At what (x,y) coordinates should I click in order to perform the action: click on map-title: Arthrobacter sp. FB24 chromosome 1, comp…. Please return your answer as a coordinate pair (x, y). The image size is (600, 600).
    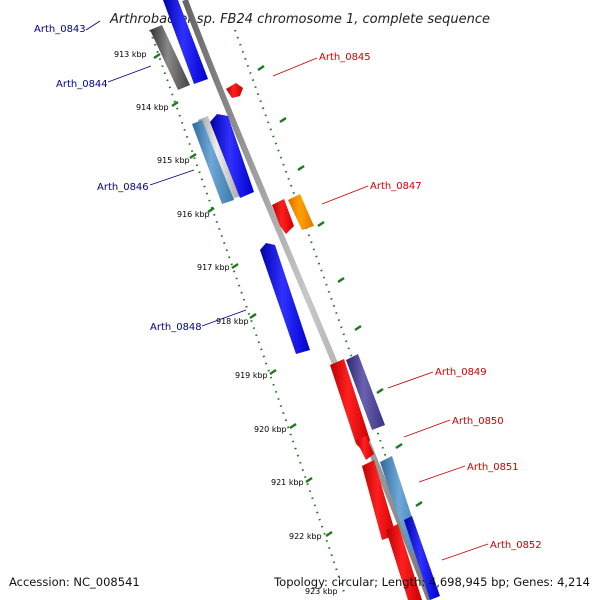
    Looking at the image, I should click on (299, 19).